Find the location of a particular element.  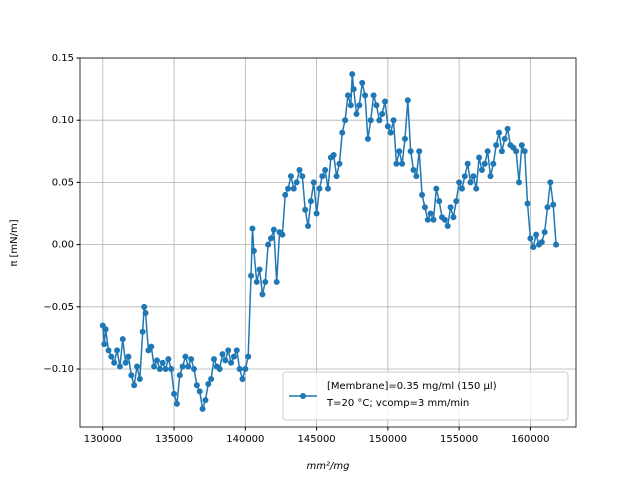

y-tick-label: 0.10 is located at coordinates (63, 120).